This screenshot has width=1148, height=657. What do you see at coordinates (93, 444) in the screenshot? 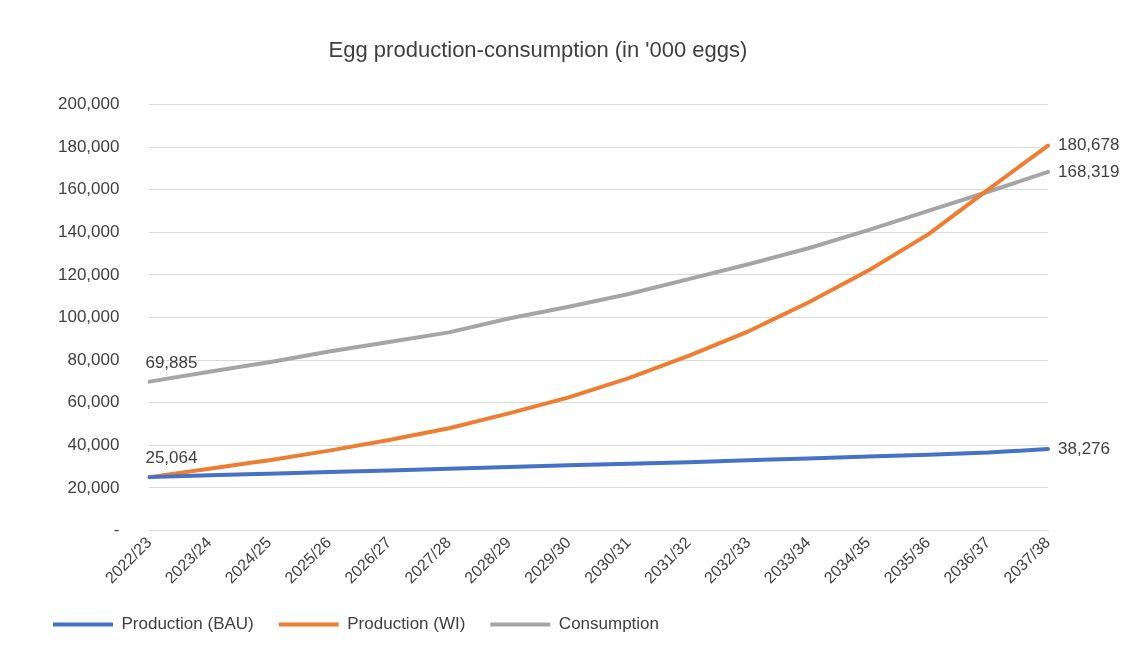
I see `y-tick-label: 40,000` at bounding box center [93, 444].